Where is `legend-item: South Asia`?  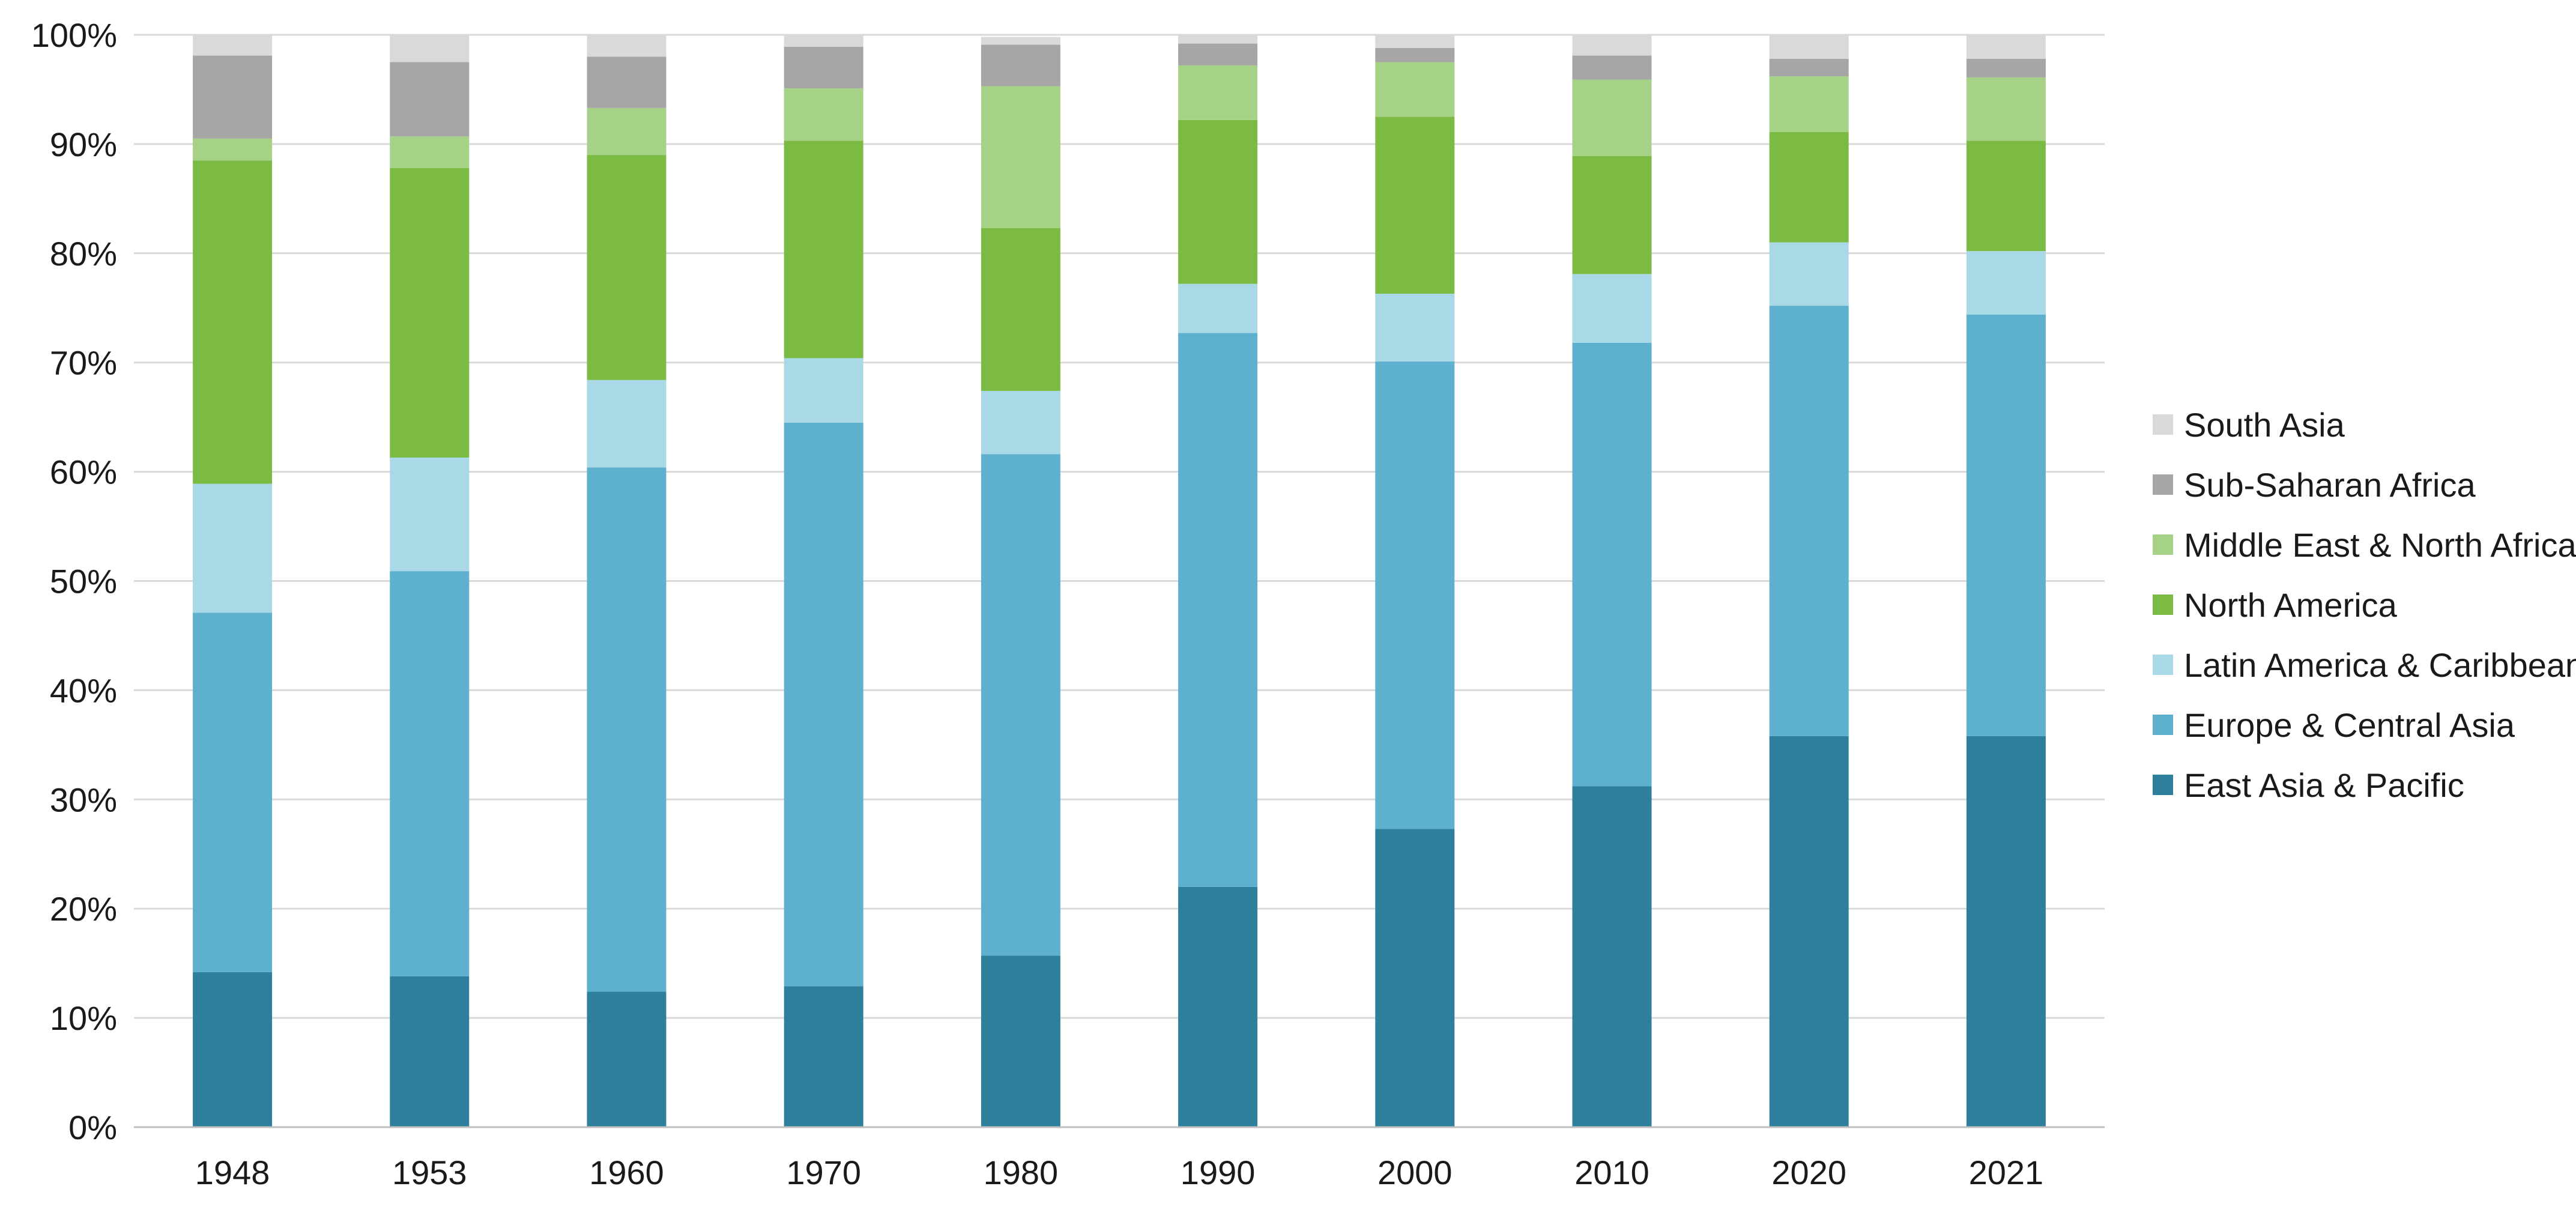 legend-item: South Asia is located at coordinates (2249, 425).